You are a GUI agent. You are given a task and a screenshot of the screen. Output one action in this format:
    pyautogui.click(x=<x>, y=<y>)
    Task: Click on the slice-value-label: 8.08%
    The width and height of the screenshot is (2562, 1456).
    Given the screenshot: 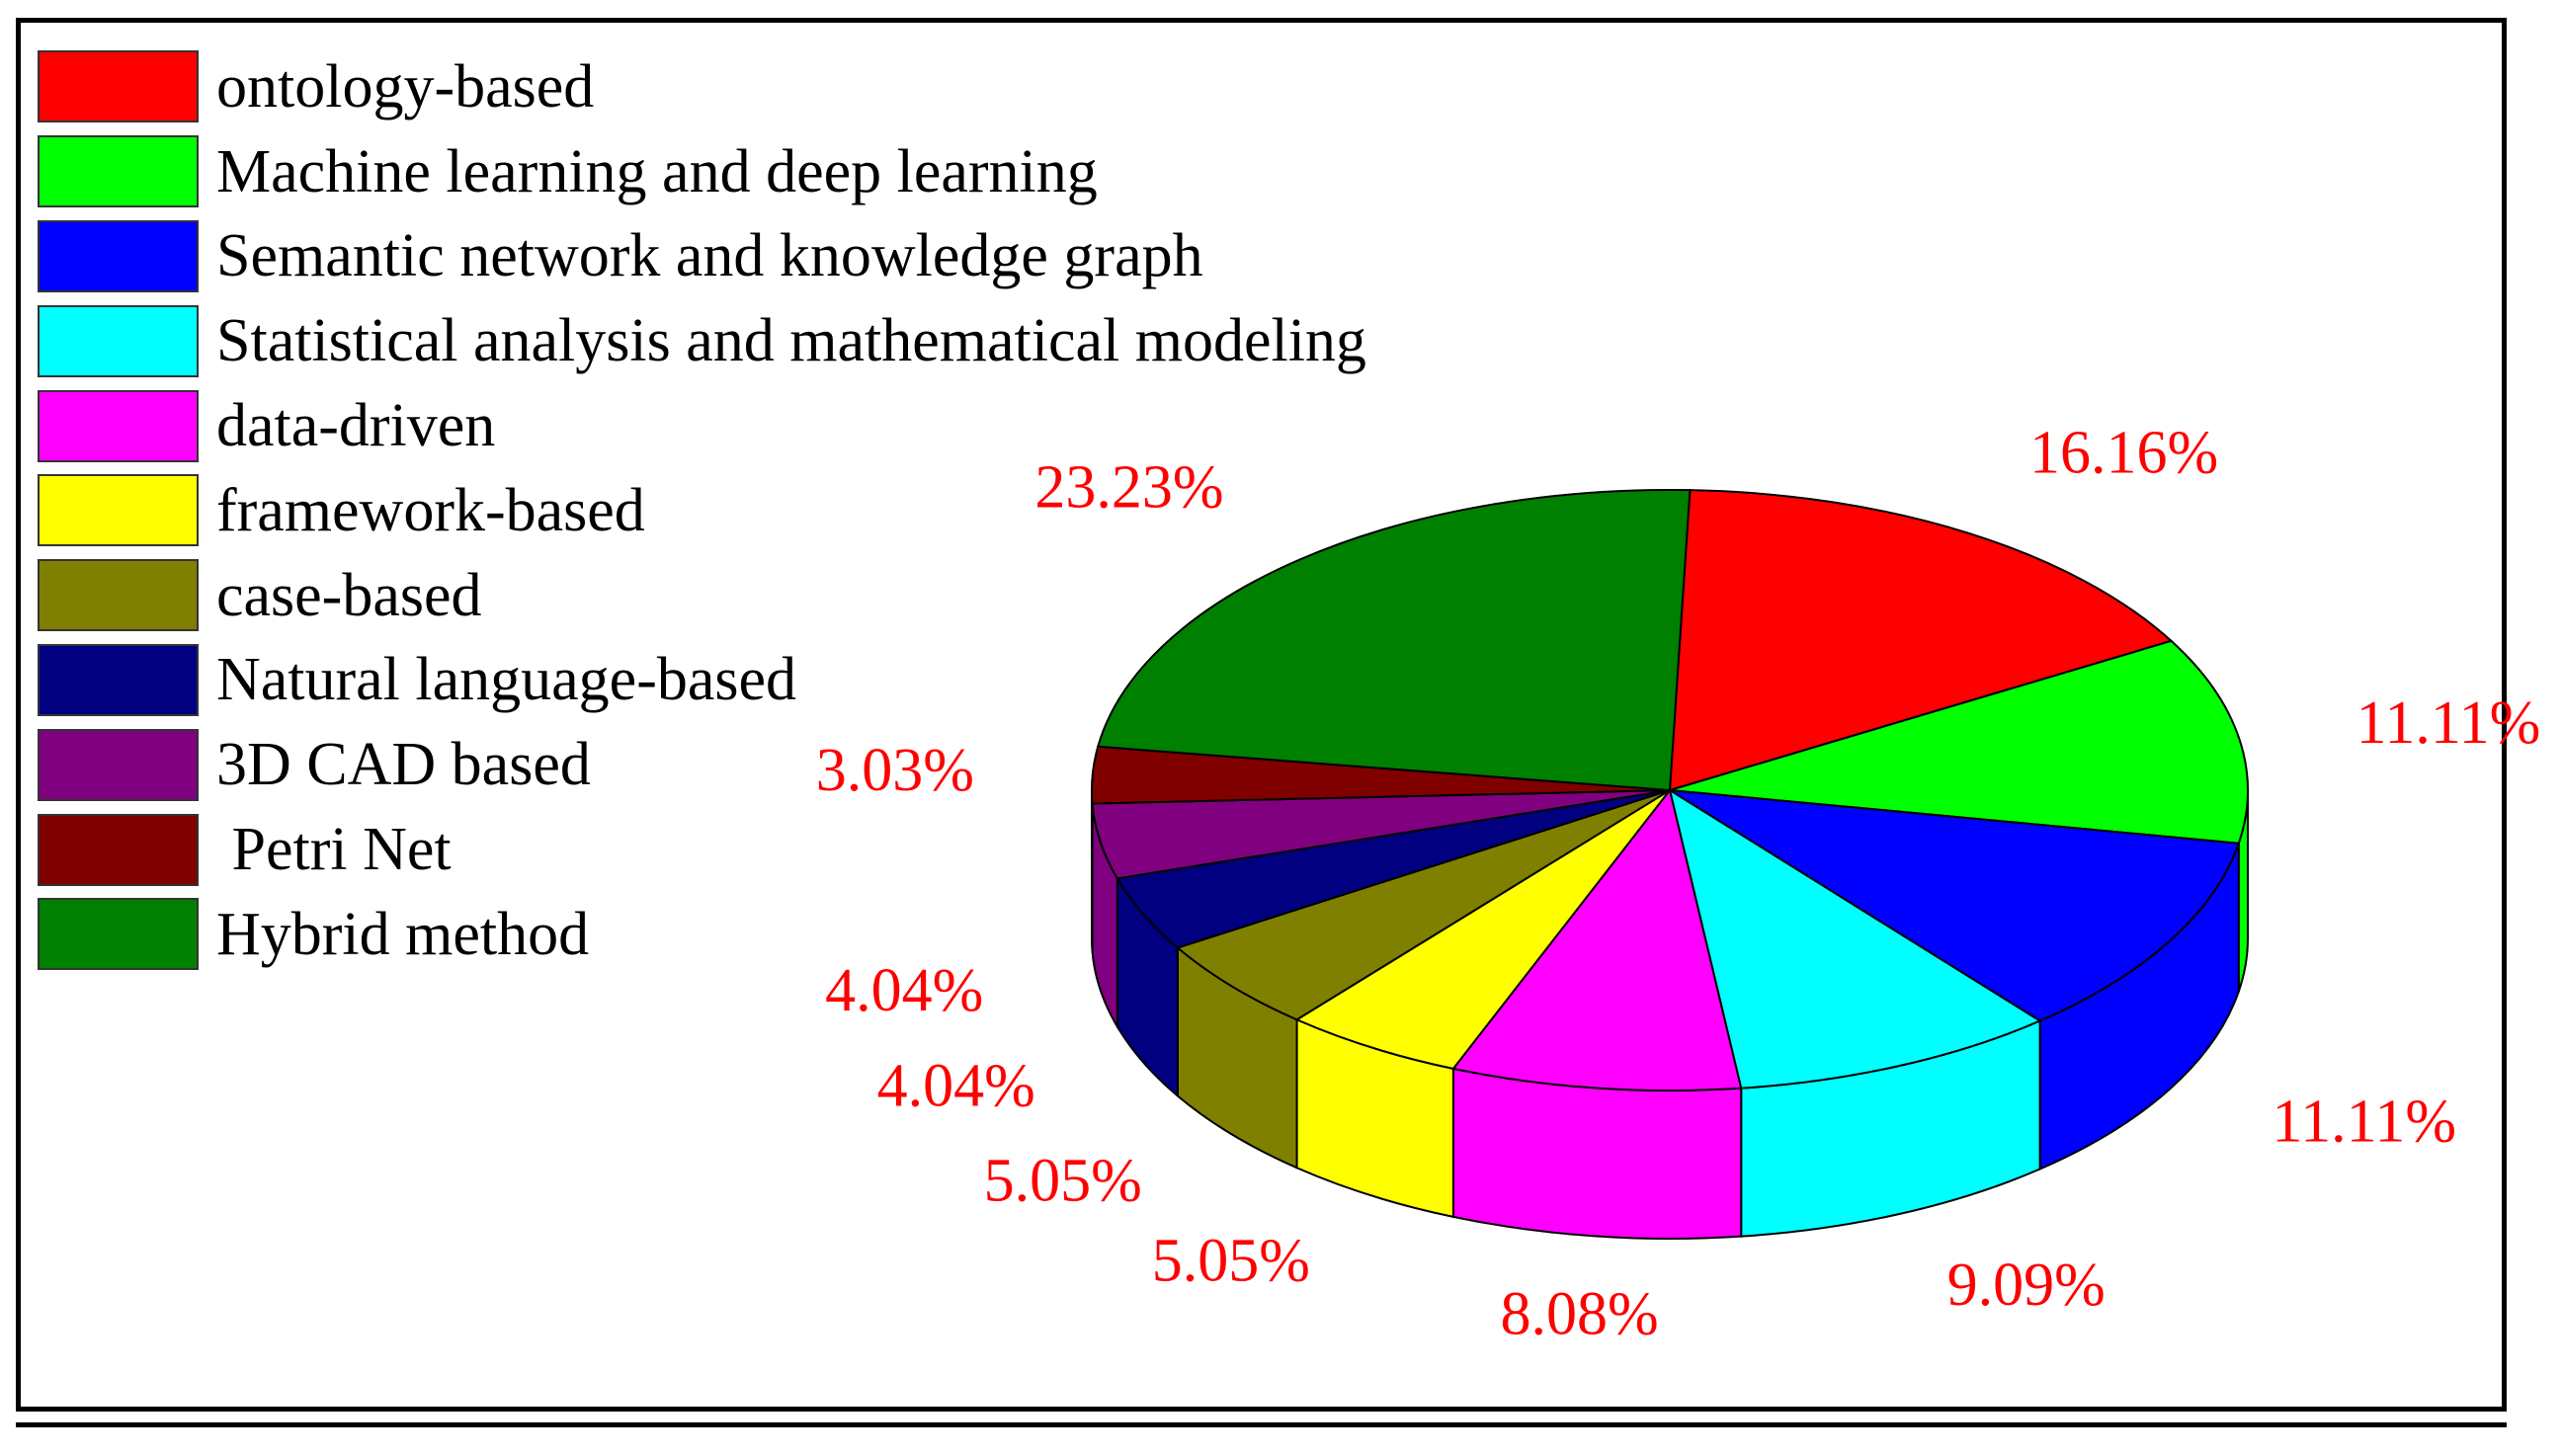 What is the action you would take?
    pyautogui.click(x=1579, y=1314)
    